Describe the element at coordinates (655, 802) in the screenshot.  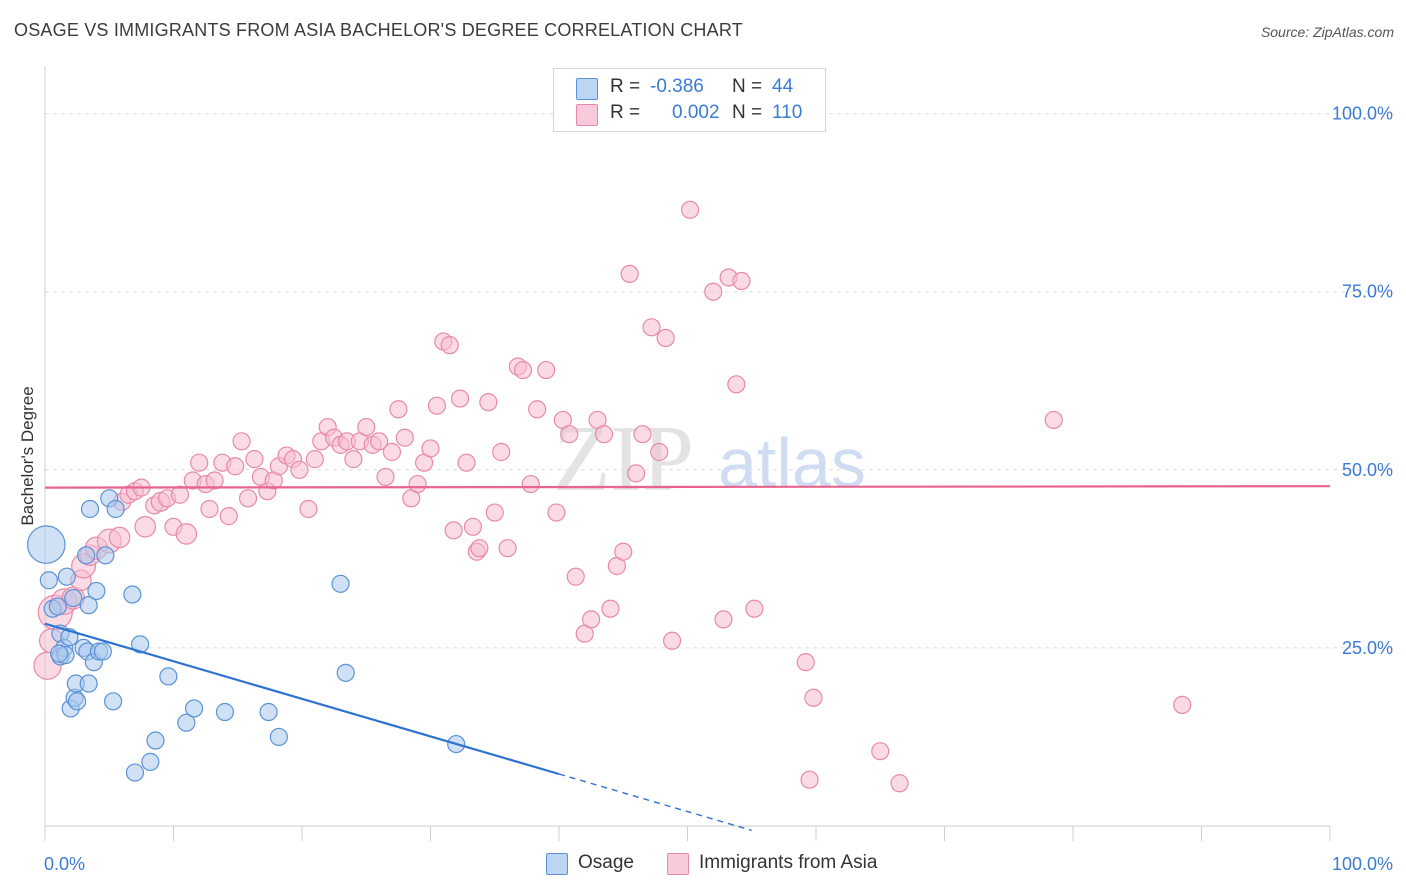
I see `osage-trend-extension` at that location.